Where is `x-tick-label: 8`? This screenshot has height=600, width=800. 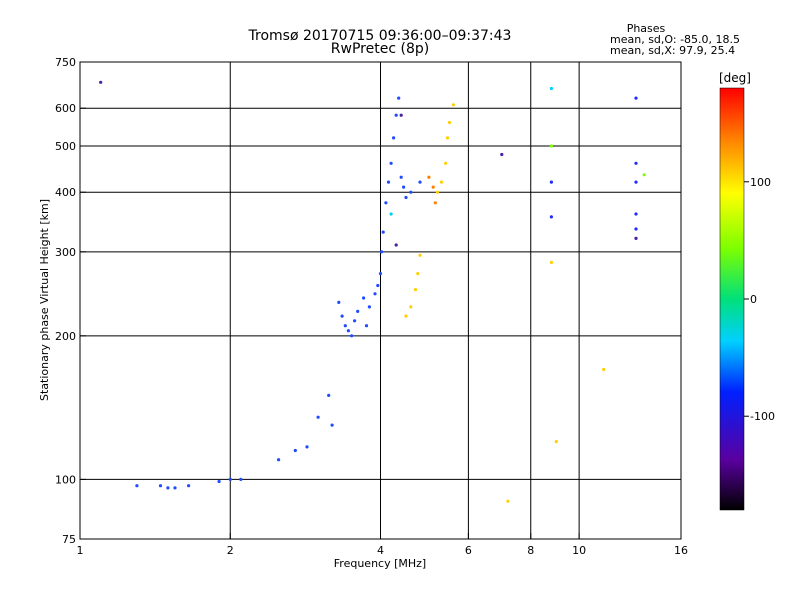 x-tick-label: 8 is located at coordinates (530, 550).